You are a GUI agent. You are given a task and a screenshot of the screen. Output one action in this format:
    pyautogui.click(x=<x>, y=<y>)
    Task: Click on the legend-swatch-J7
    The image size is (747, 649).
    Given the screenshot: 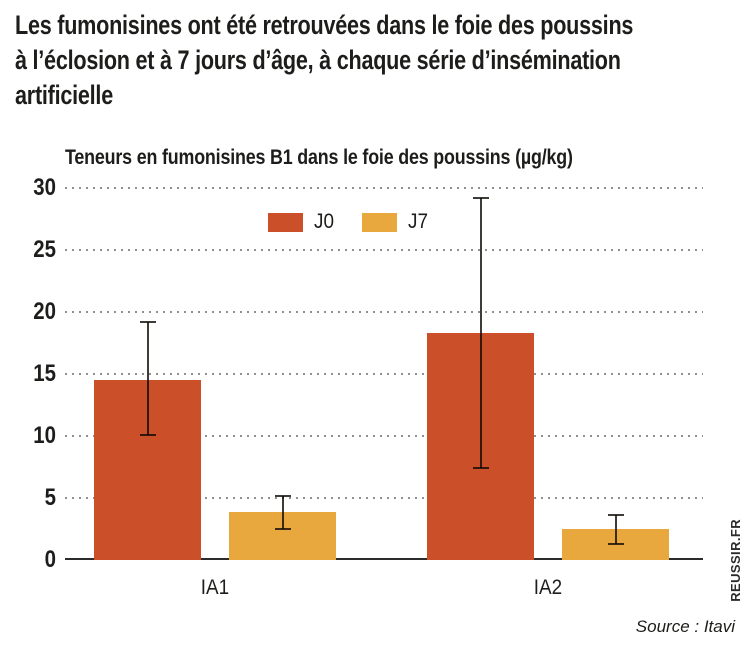 What is the action you would take?
    pyautogui.click(x=380, y=222)
    